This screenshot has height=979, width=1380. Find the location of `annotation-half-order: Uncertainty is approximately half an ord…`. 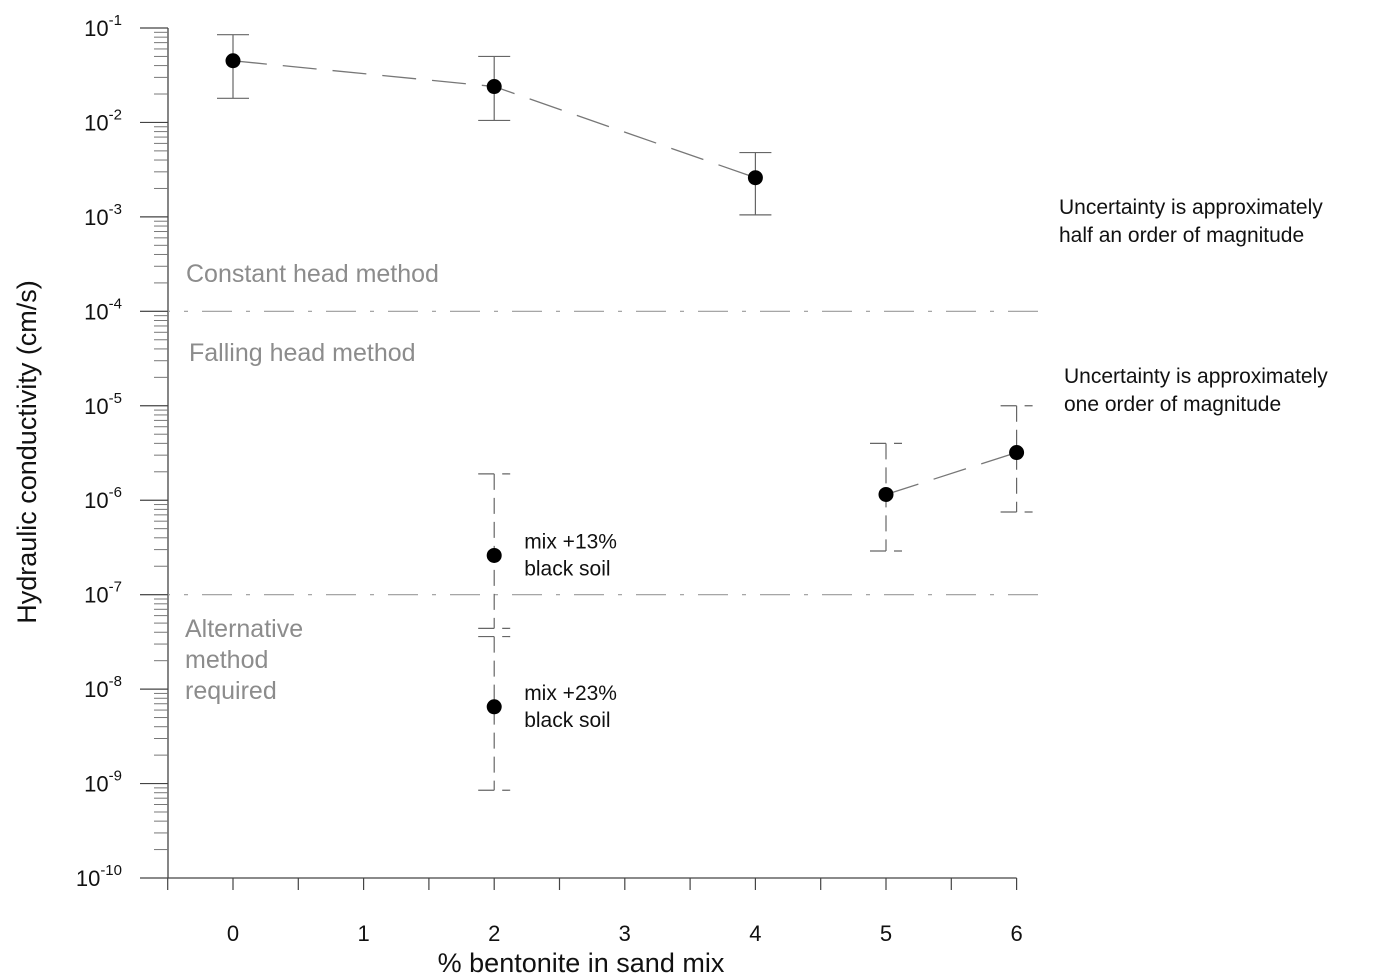

annotation-half-order: Uncertainty is approximately half an ord… is located at coordinates (1194, 221).